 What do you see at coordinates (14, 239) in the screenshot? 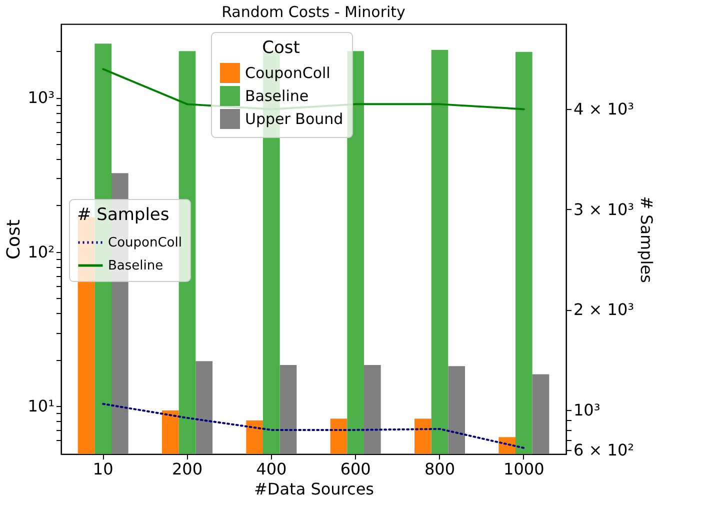
I see `y-axis-title: Cost` at bounding box center [14, 239].